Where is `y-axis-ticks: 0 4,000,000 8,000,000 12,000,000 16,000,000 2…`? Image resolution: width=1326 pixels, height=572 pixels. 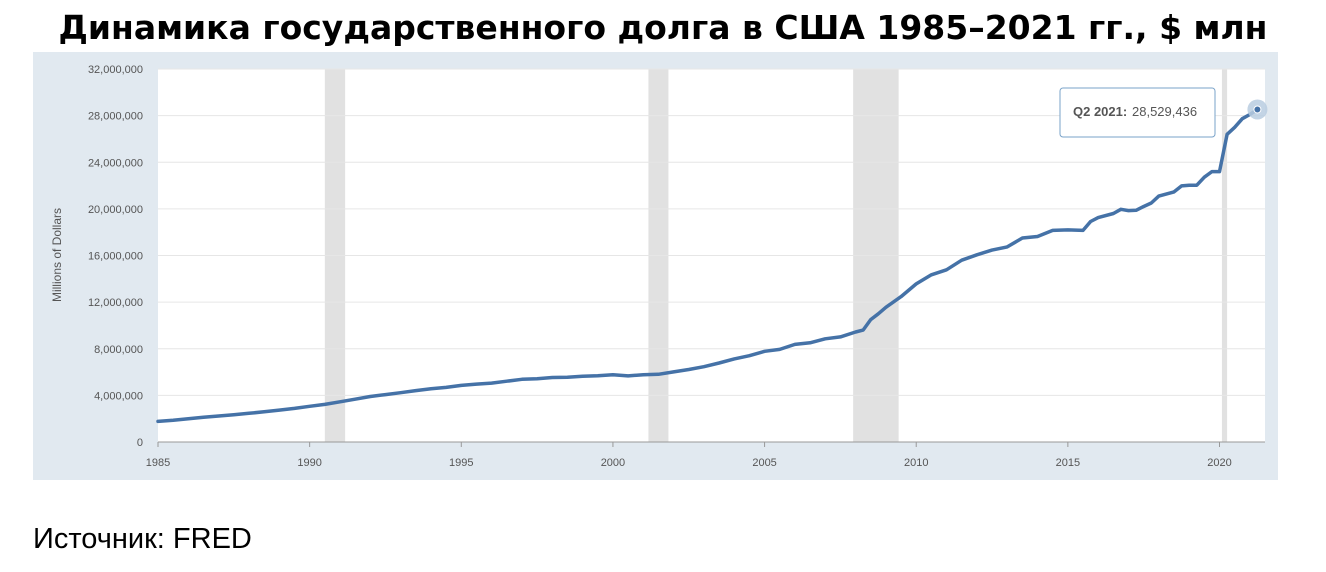 y-axis-ticks: 0 4,000,000 8,000,000 12,000,000 16,000,000 2… is located at coordinates (115, 256).